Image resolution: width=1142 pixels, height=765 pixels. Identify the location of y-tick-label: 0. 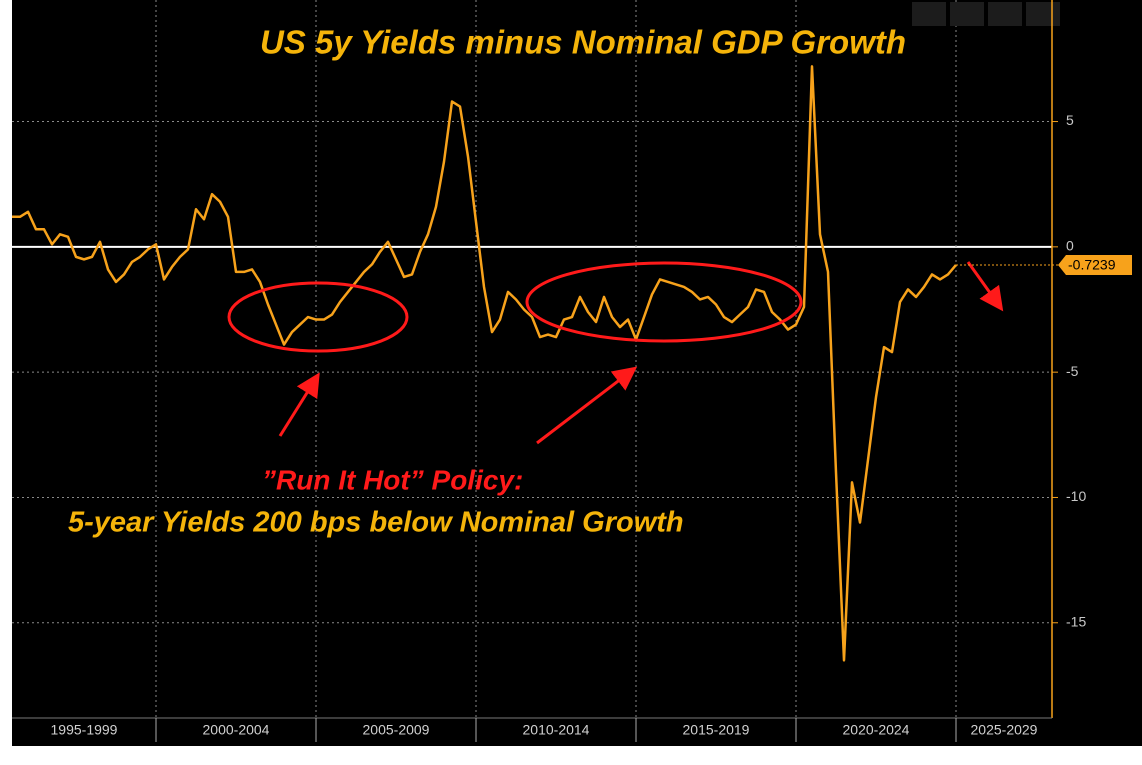
(1070, 246).